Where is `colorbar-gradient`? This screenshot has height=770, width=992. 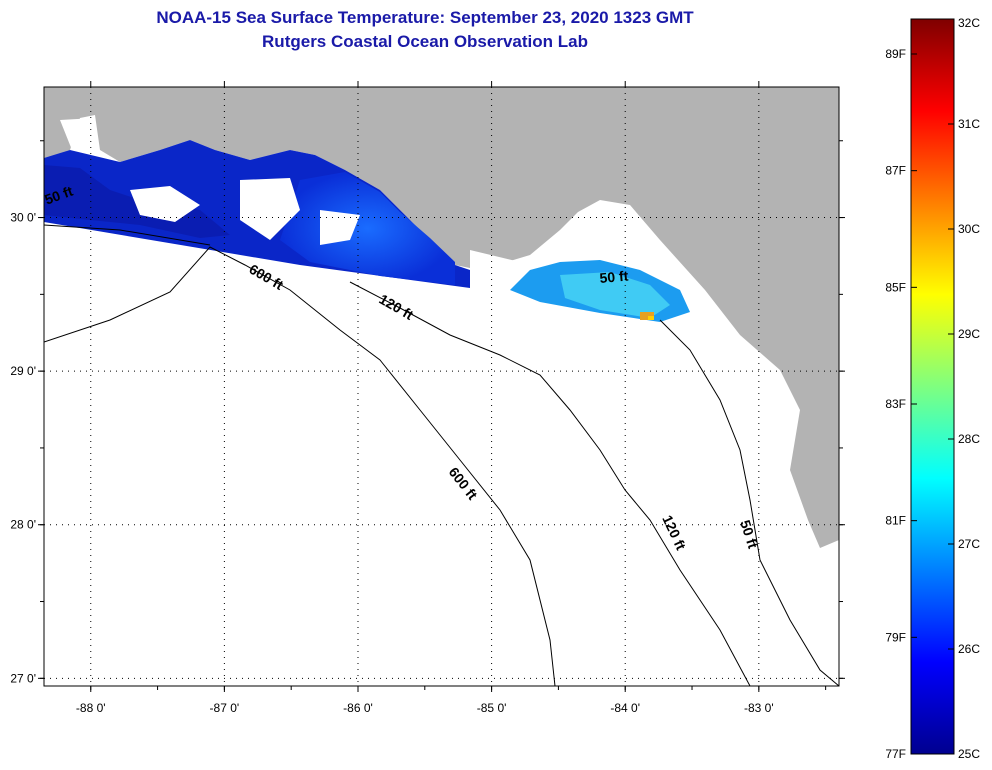 colorbar-gradient is located at coordinates (932, 386).